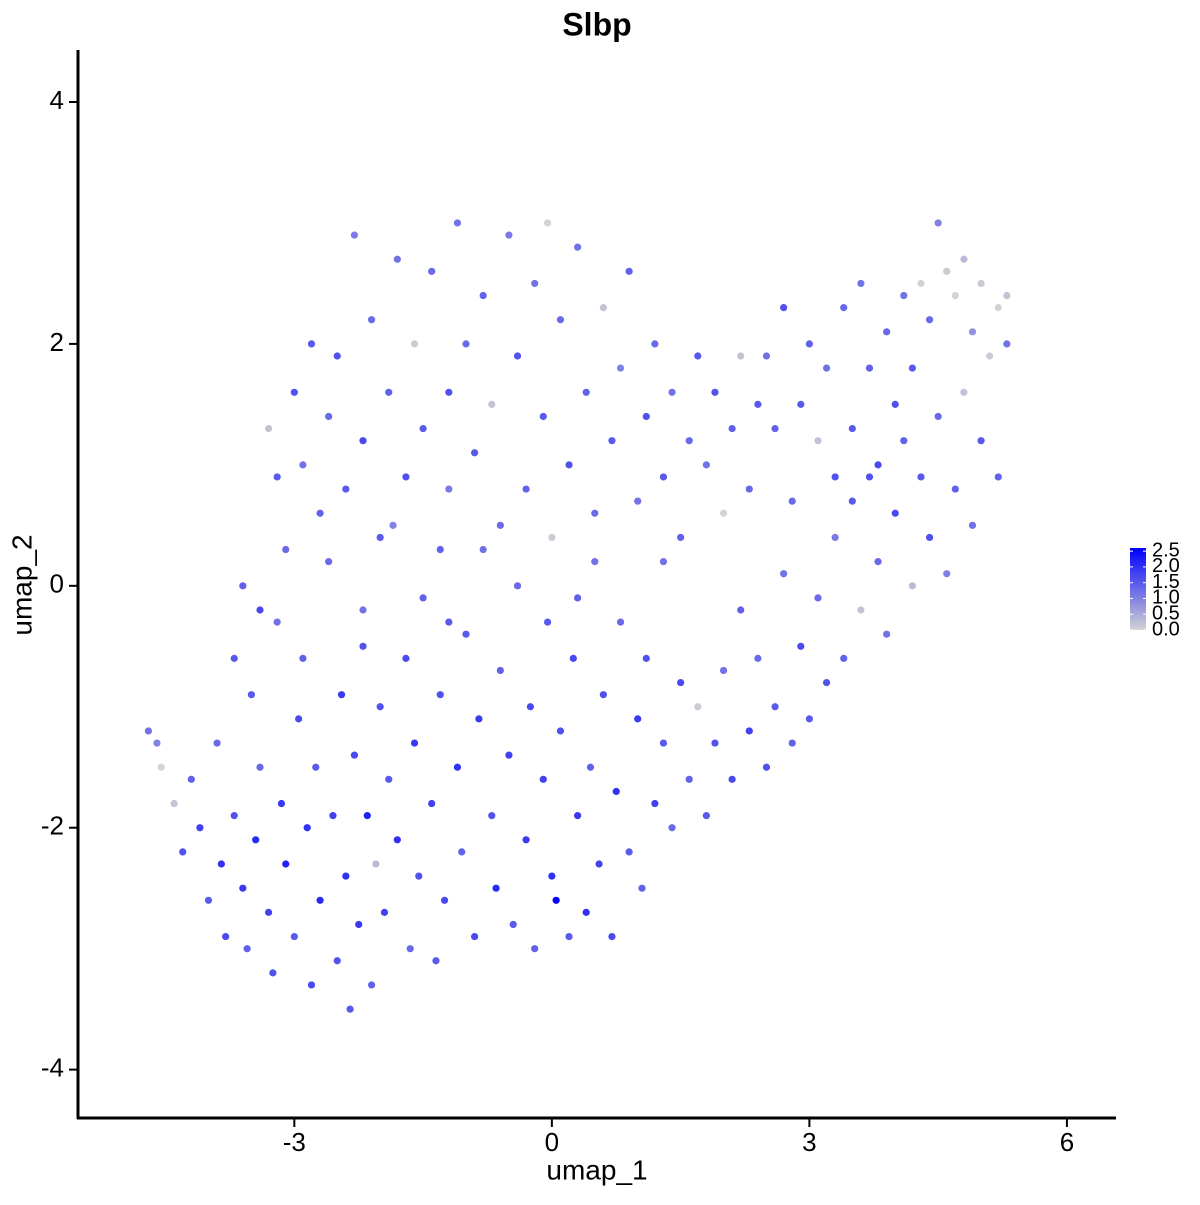 The image size is (1200, 1205). I want to click on legend-label: 0.5, so click(1166, 614).